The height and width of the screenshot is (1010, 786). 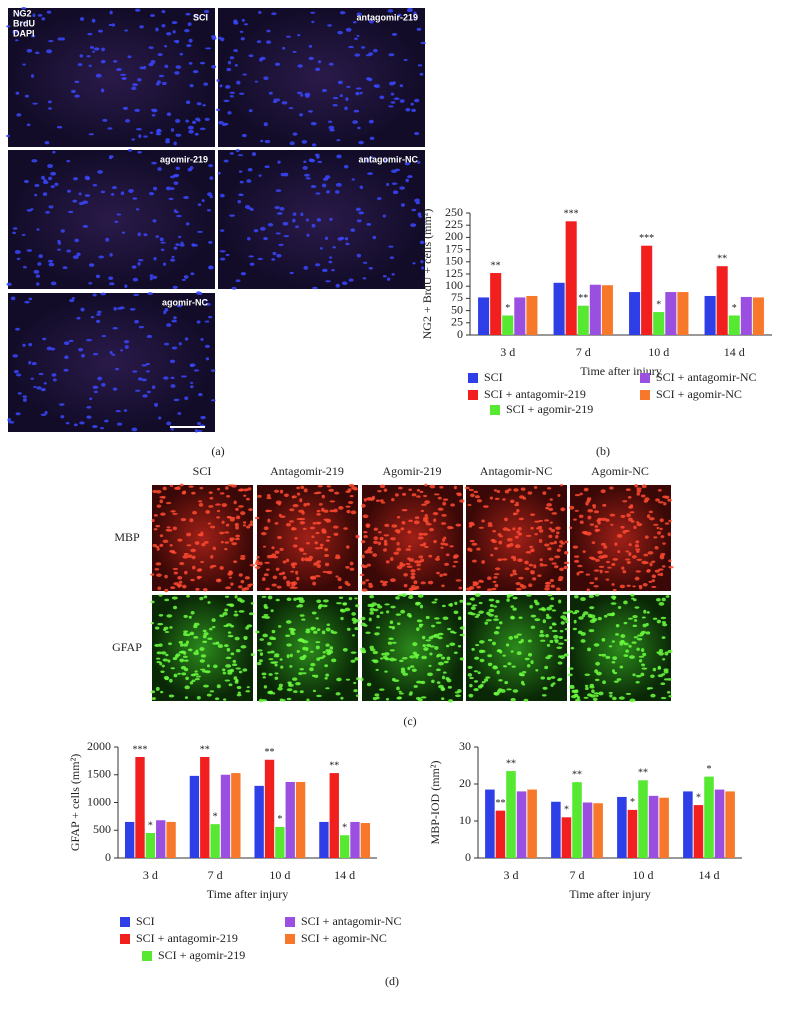 I want to click on bar, so click(x=324, y=839).